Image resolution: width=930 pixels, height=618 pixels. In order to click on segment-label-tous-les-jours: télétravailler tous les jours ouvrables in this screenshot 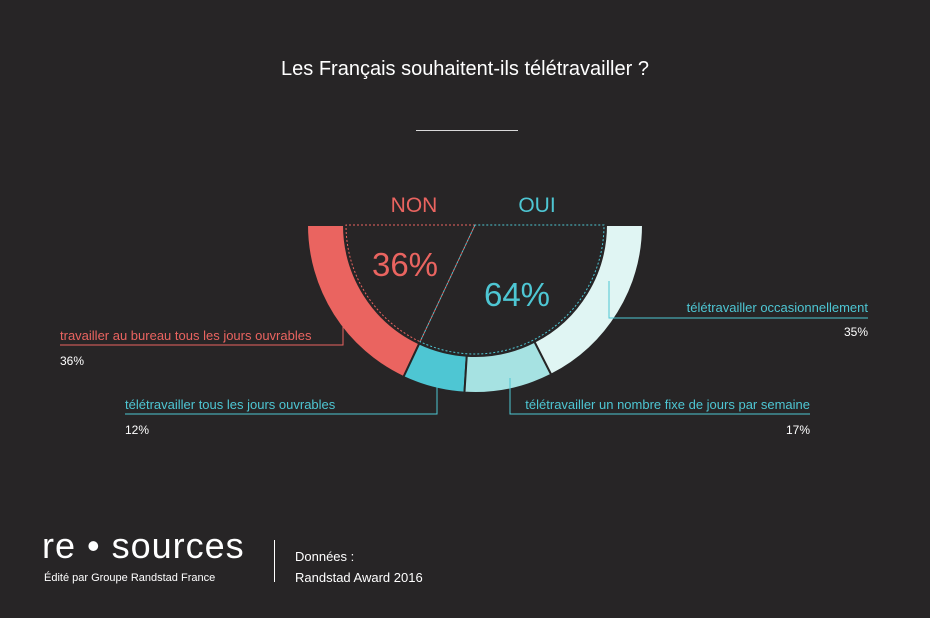, I will do `click(230, 404)`.